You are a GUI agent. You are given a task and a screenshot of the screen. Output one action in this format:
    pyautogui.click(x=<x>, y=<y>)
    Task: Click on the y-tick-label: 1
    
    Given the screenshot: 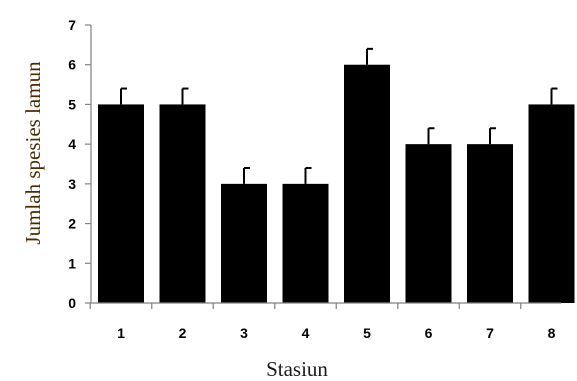 What is the action you would take?
    pyautogui.click(x=72, y=263)
    